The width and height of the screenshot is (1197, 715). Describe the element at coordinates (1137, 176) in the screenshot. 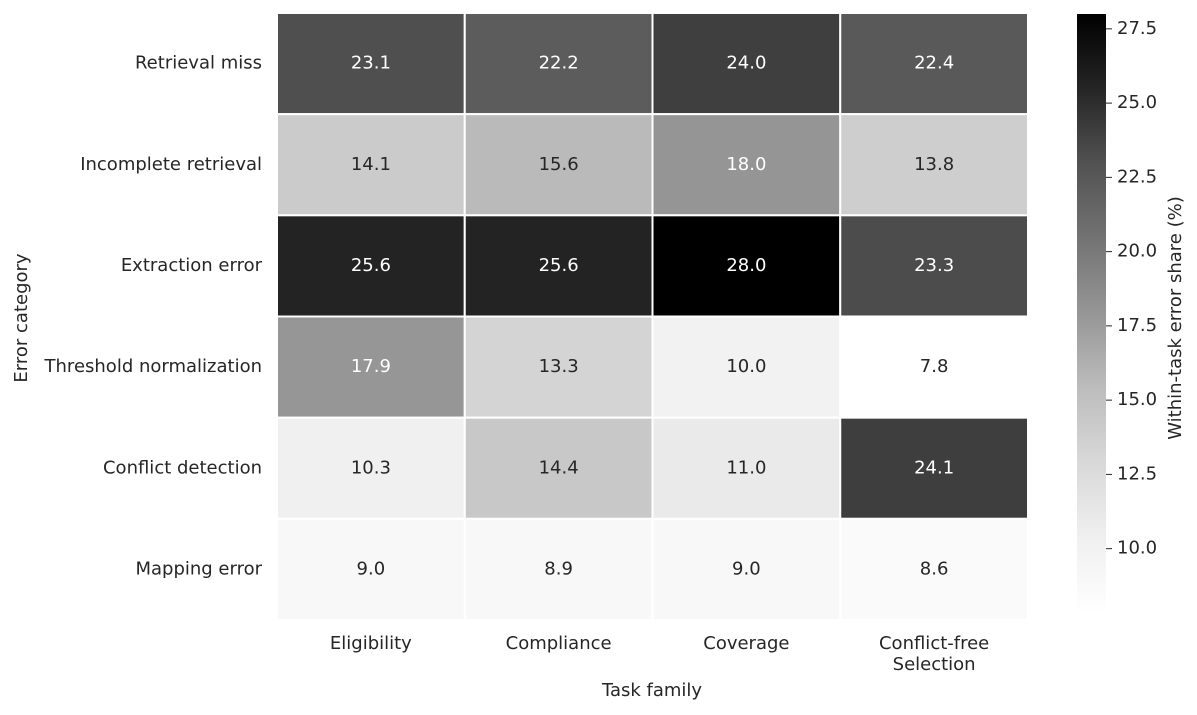

I see `colorbar-tick-label: 22.5` at that location.